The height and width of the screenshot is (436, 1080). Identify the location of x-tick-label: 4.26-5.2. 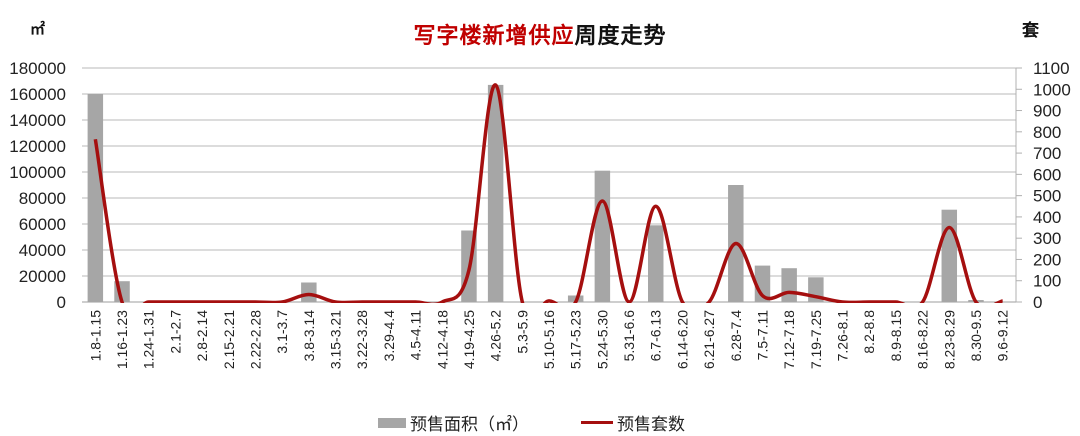
(496, 336).